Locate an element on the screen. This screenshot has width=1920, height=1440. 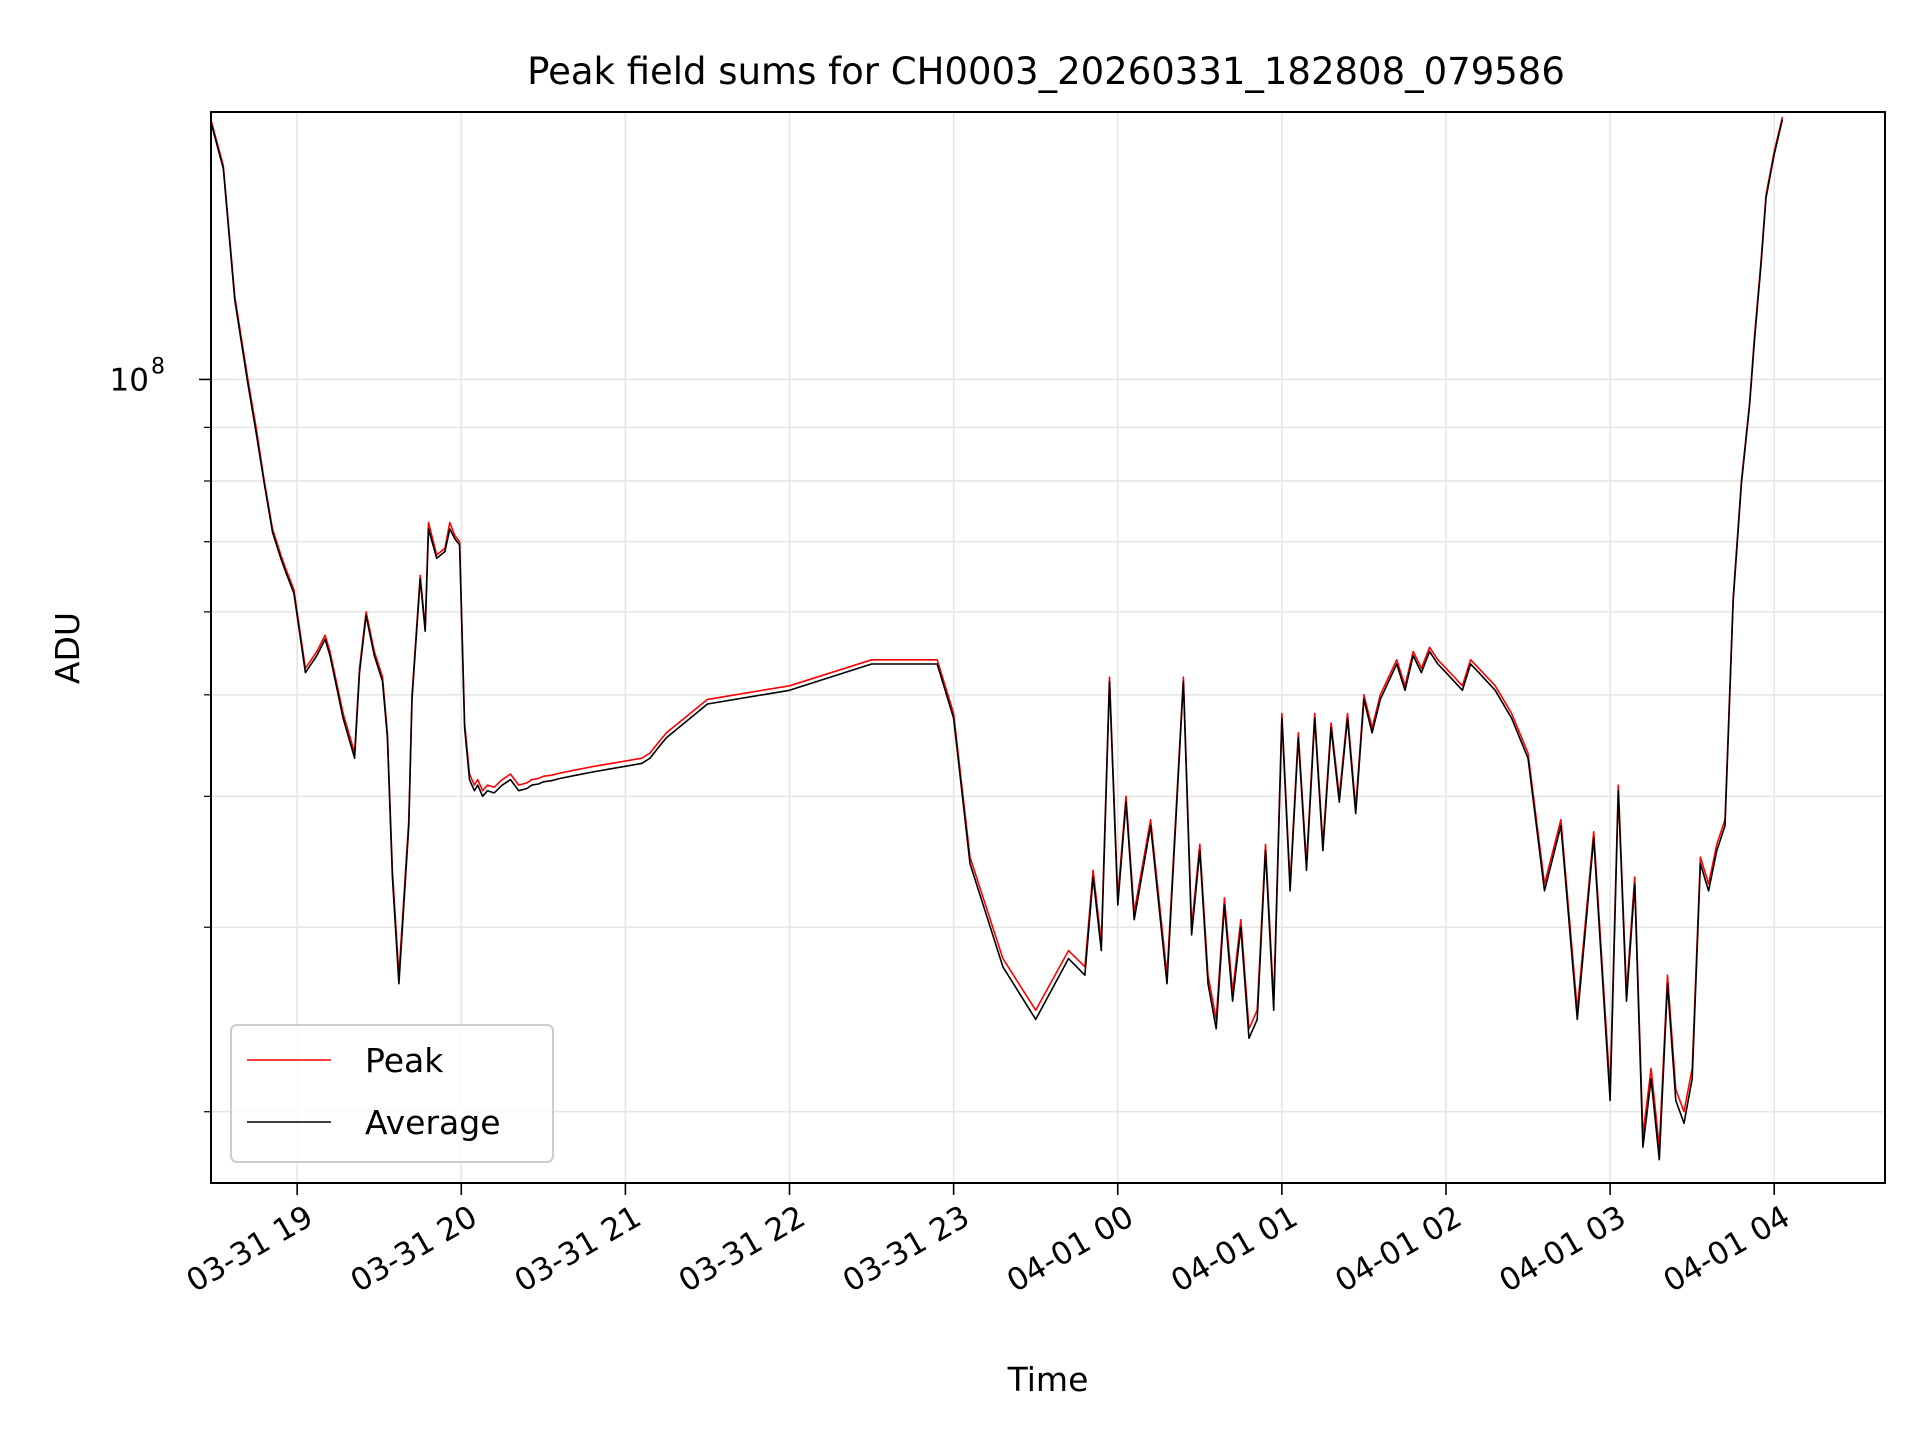
x-axis-label: Time is located at coordinates (1048, 1379).